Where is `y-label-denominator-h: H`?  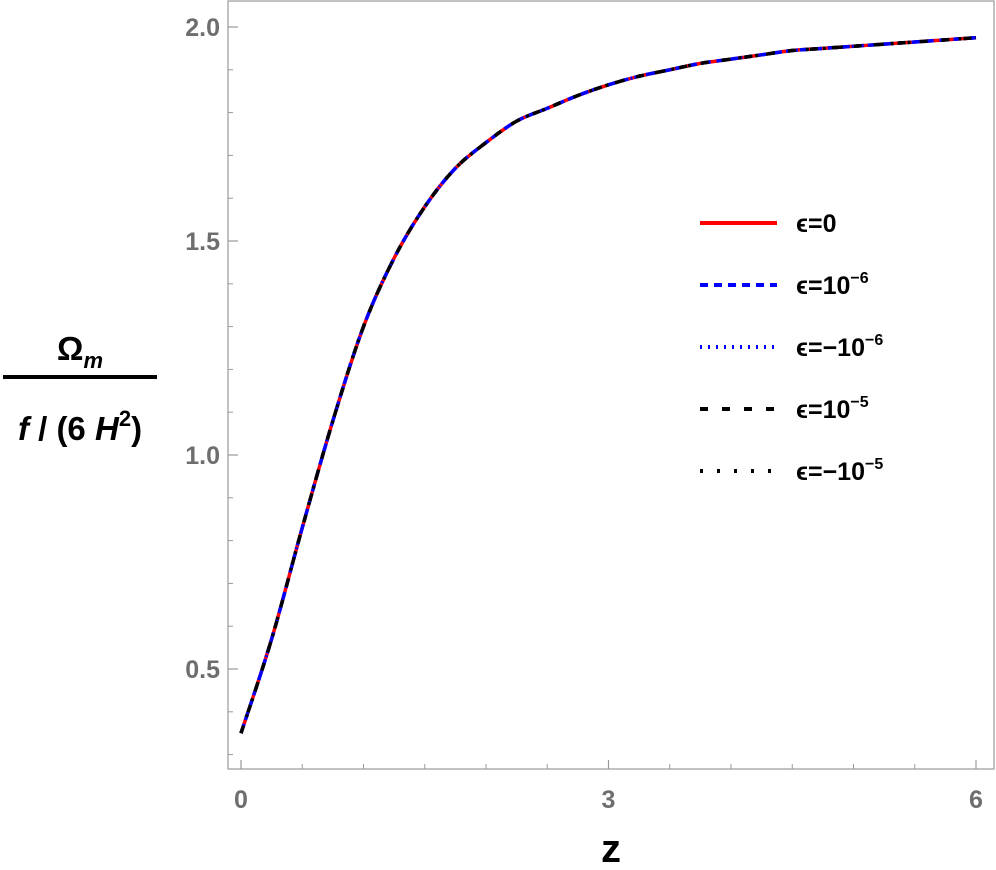
y-label-denominator-h: H is located at coordinates (107, 428).